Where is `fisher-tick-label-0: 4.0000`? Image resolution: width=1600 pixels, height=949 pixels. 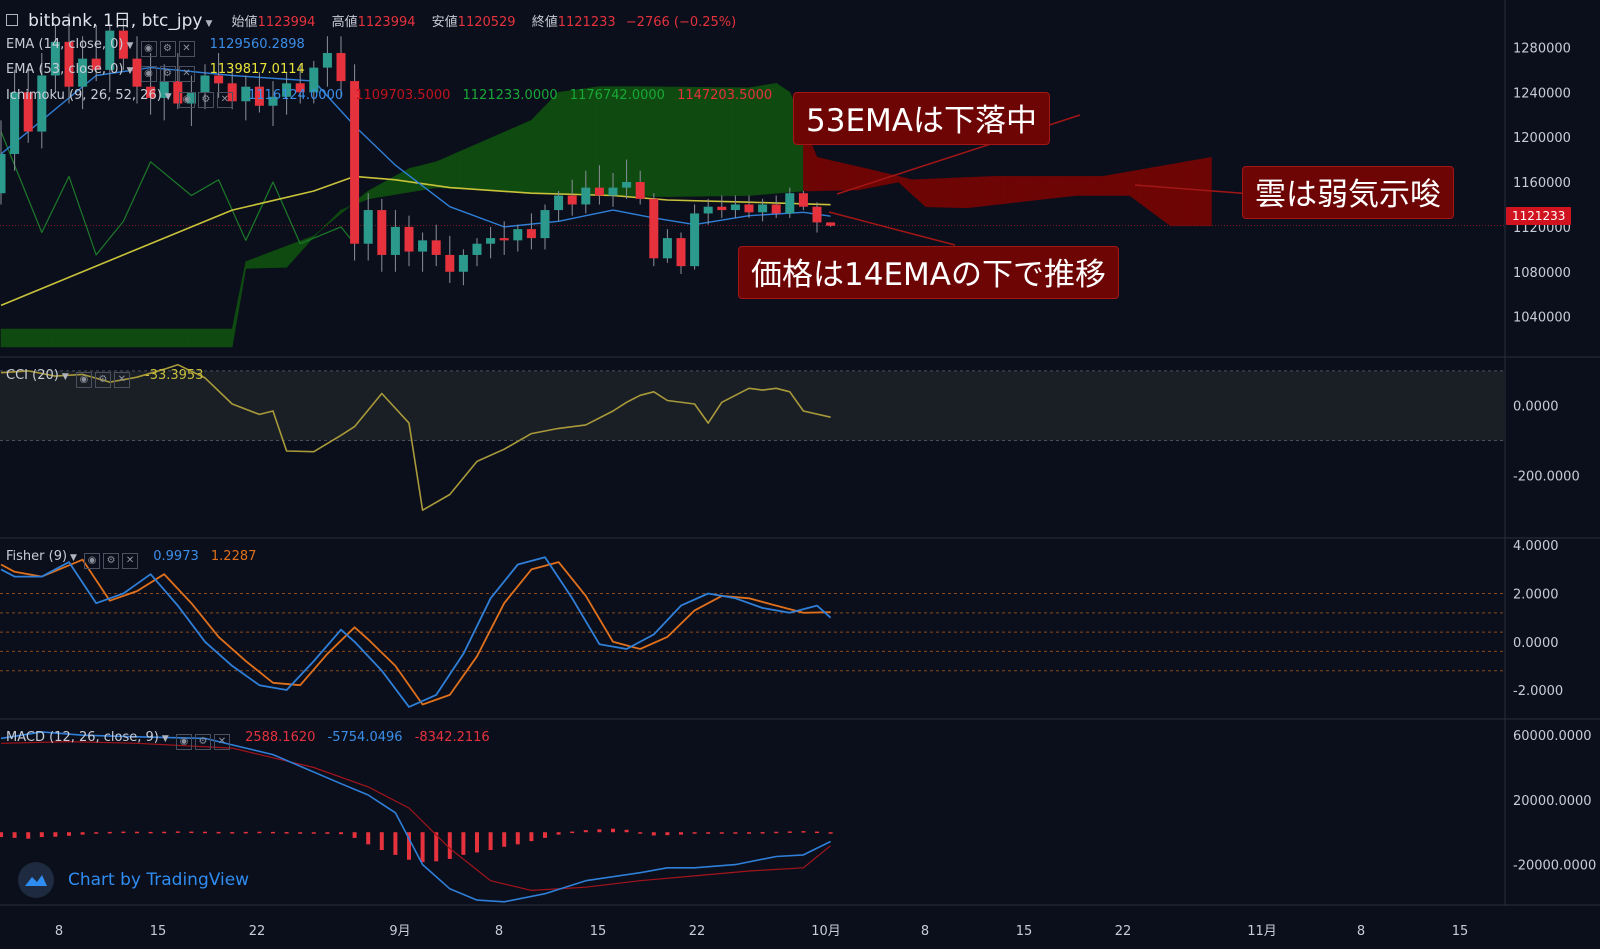 fisher-tick-label-0: 4.0000 is located at coordinates (1536, 546).